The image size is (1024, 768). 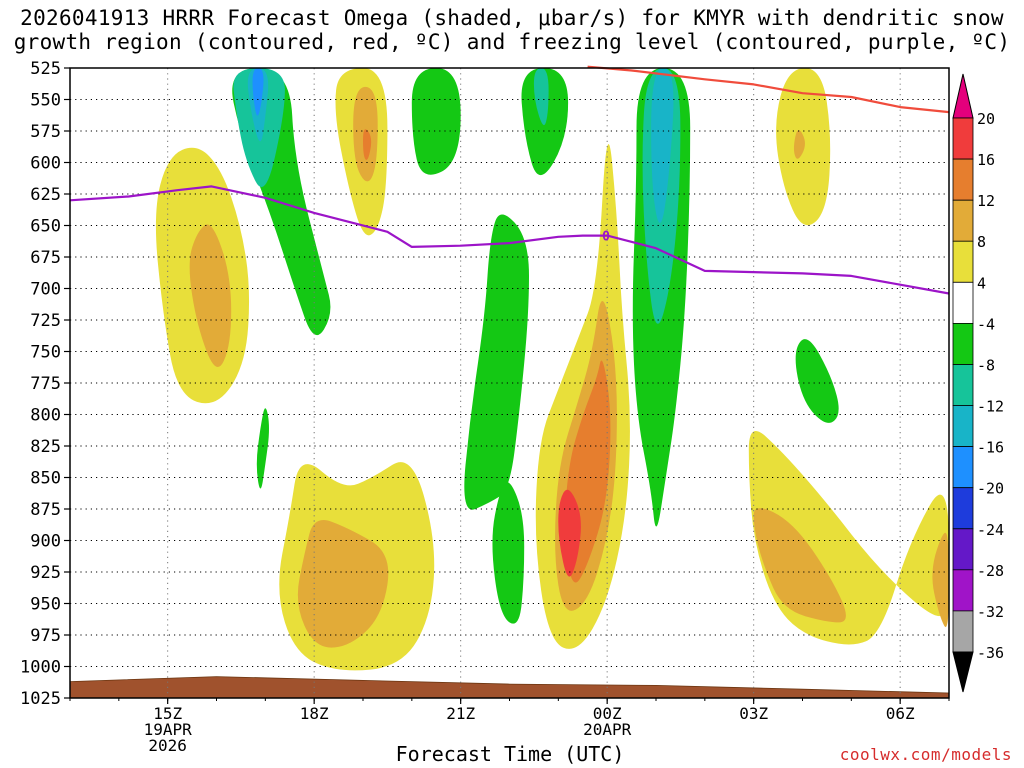 What do you see at coordinates (40, 668) in the screenshot?
I see `y-tick-label: 1000` at bounding box center [40, 668].